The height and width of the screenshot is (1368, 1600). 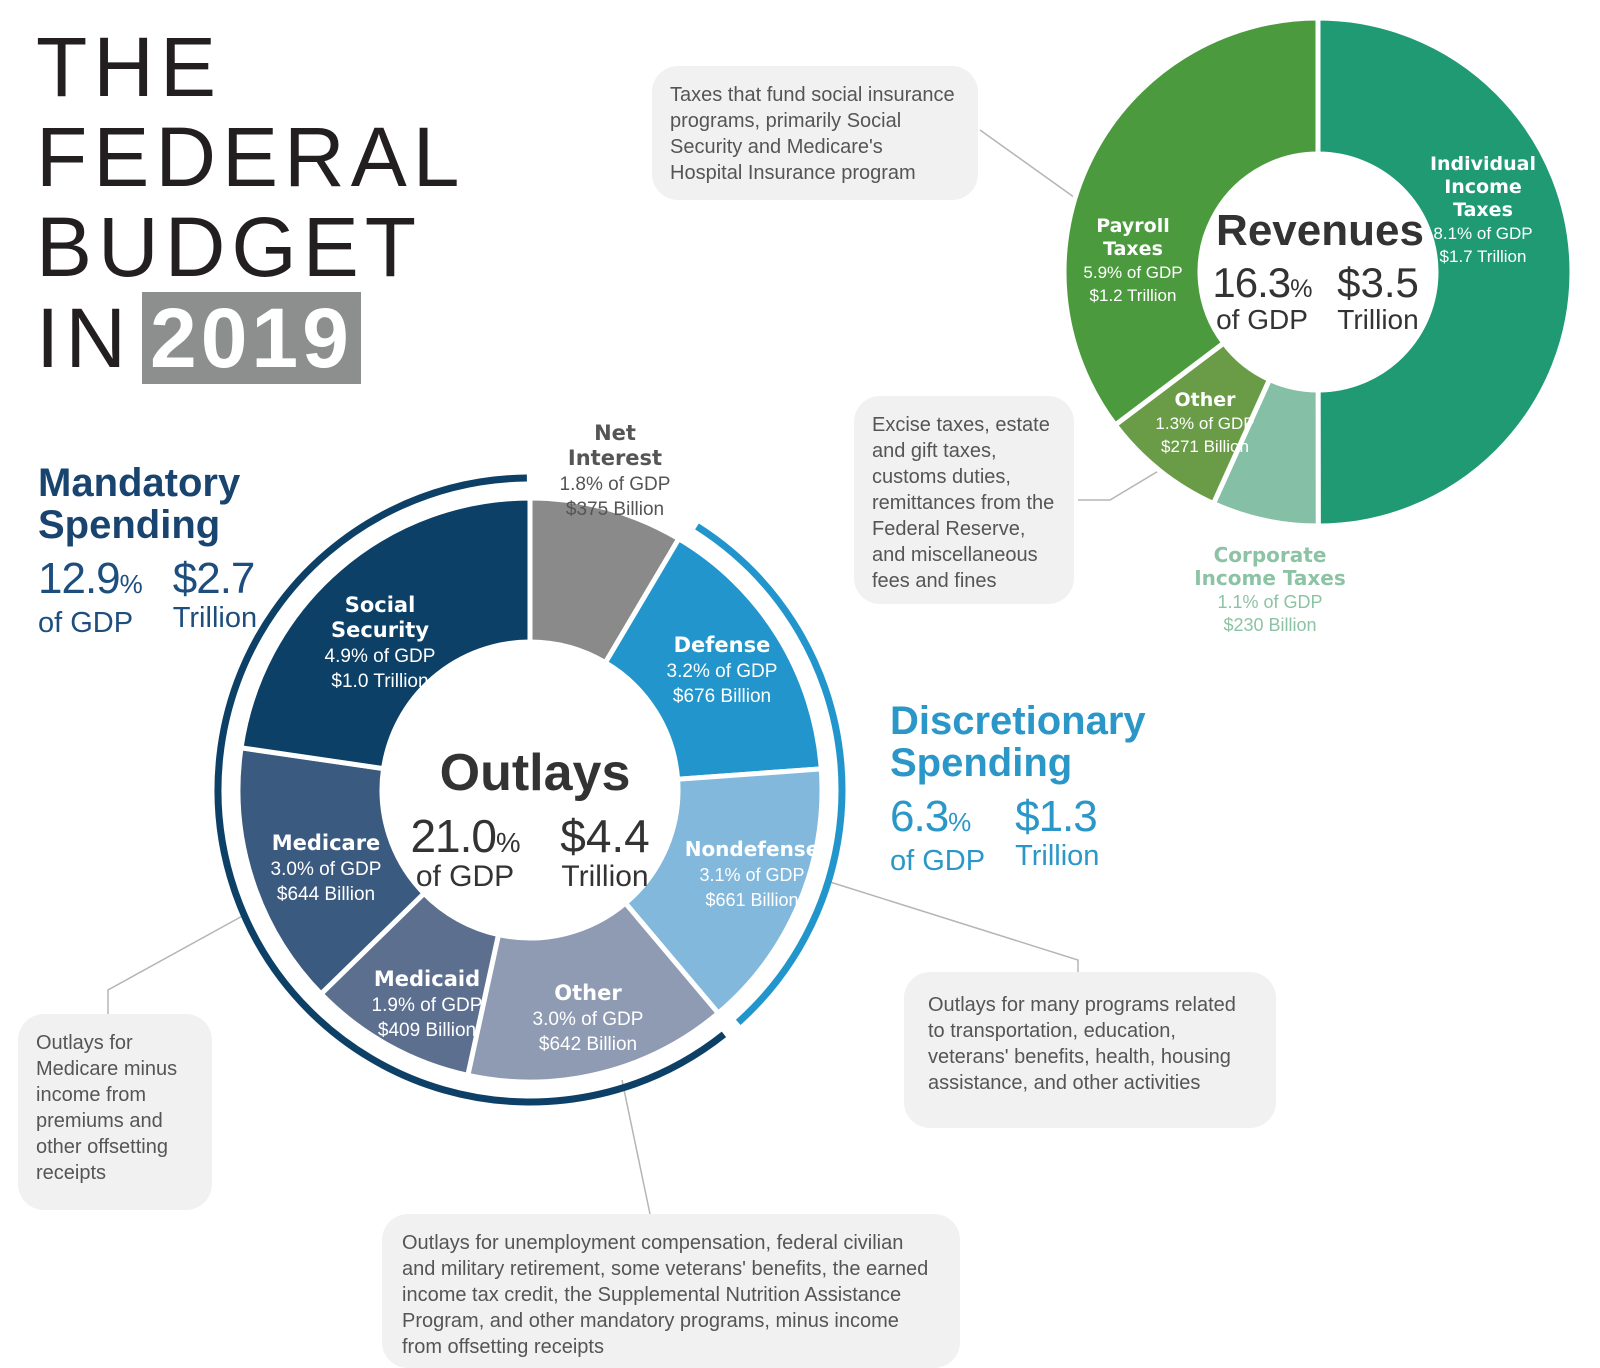 I want to click on revenues-label-payroll-taxes-amount: $1.2 Trillion, so click(x=1133, y=295).